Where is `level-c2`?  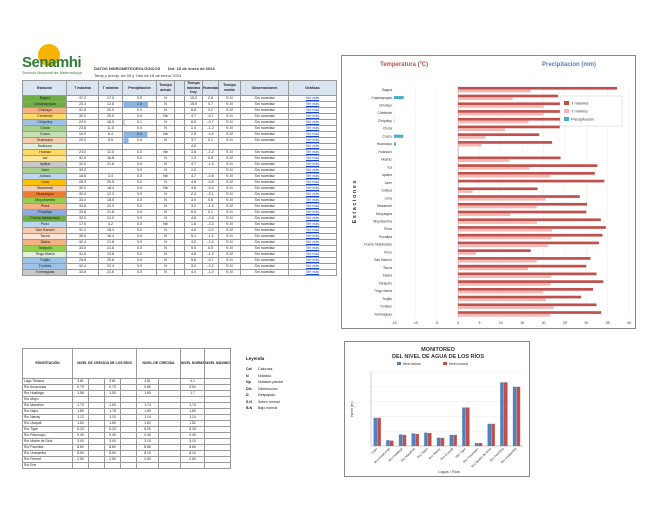
level-c2 is located at coordinates (170, 465).